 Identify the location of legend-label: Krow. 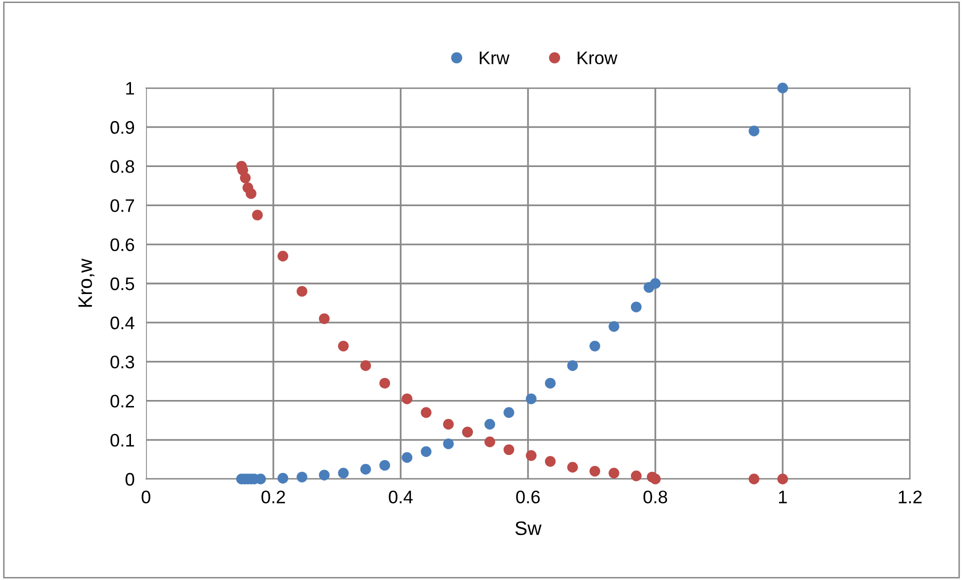
(598, 58).